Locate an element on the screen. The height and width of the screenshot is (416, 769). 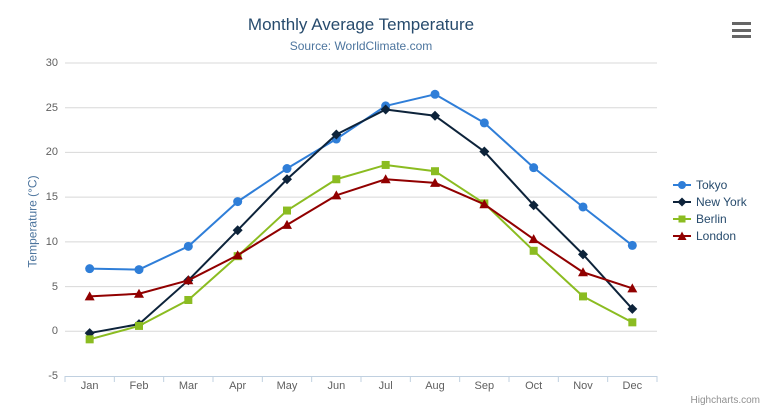
legend: Tokyo New York Berlin London is located at coordinates (709, 210).